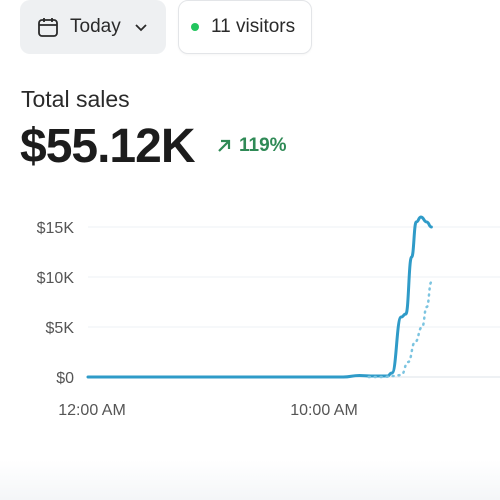 The width and height of the screenshot is (500, 500). I want to click on y-tick-label: $15K, so click(56, 228).